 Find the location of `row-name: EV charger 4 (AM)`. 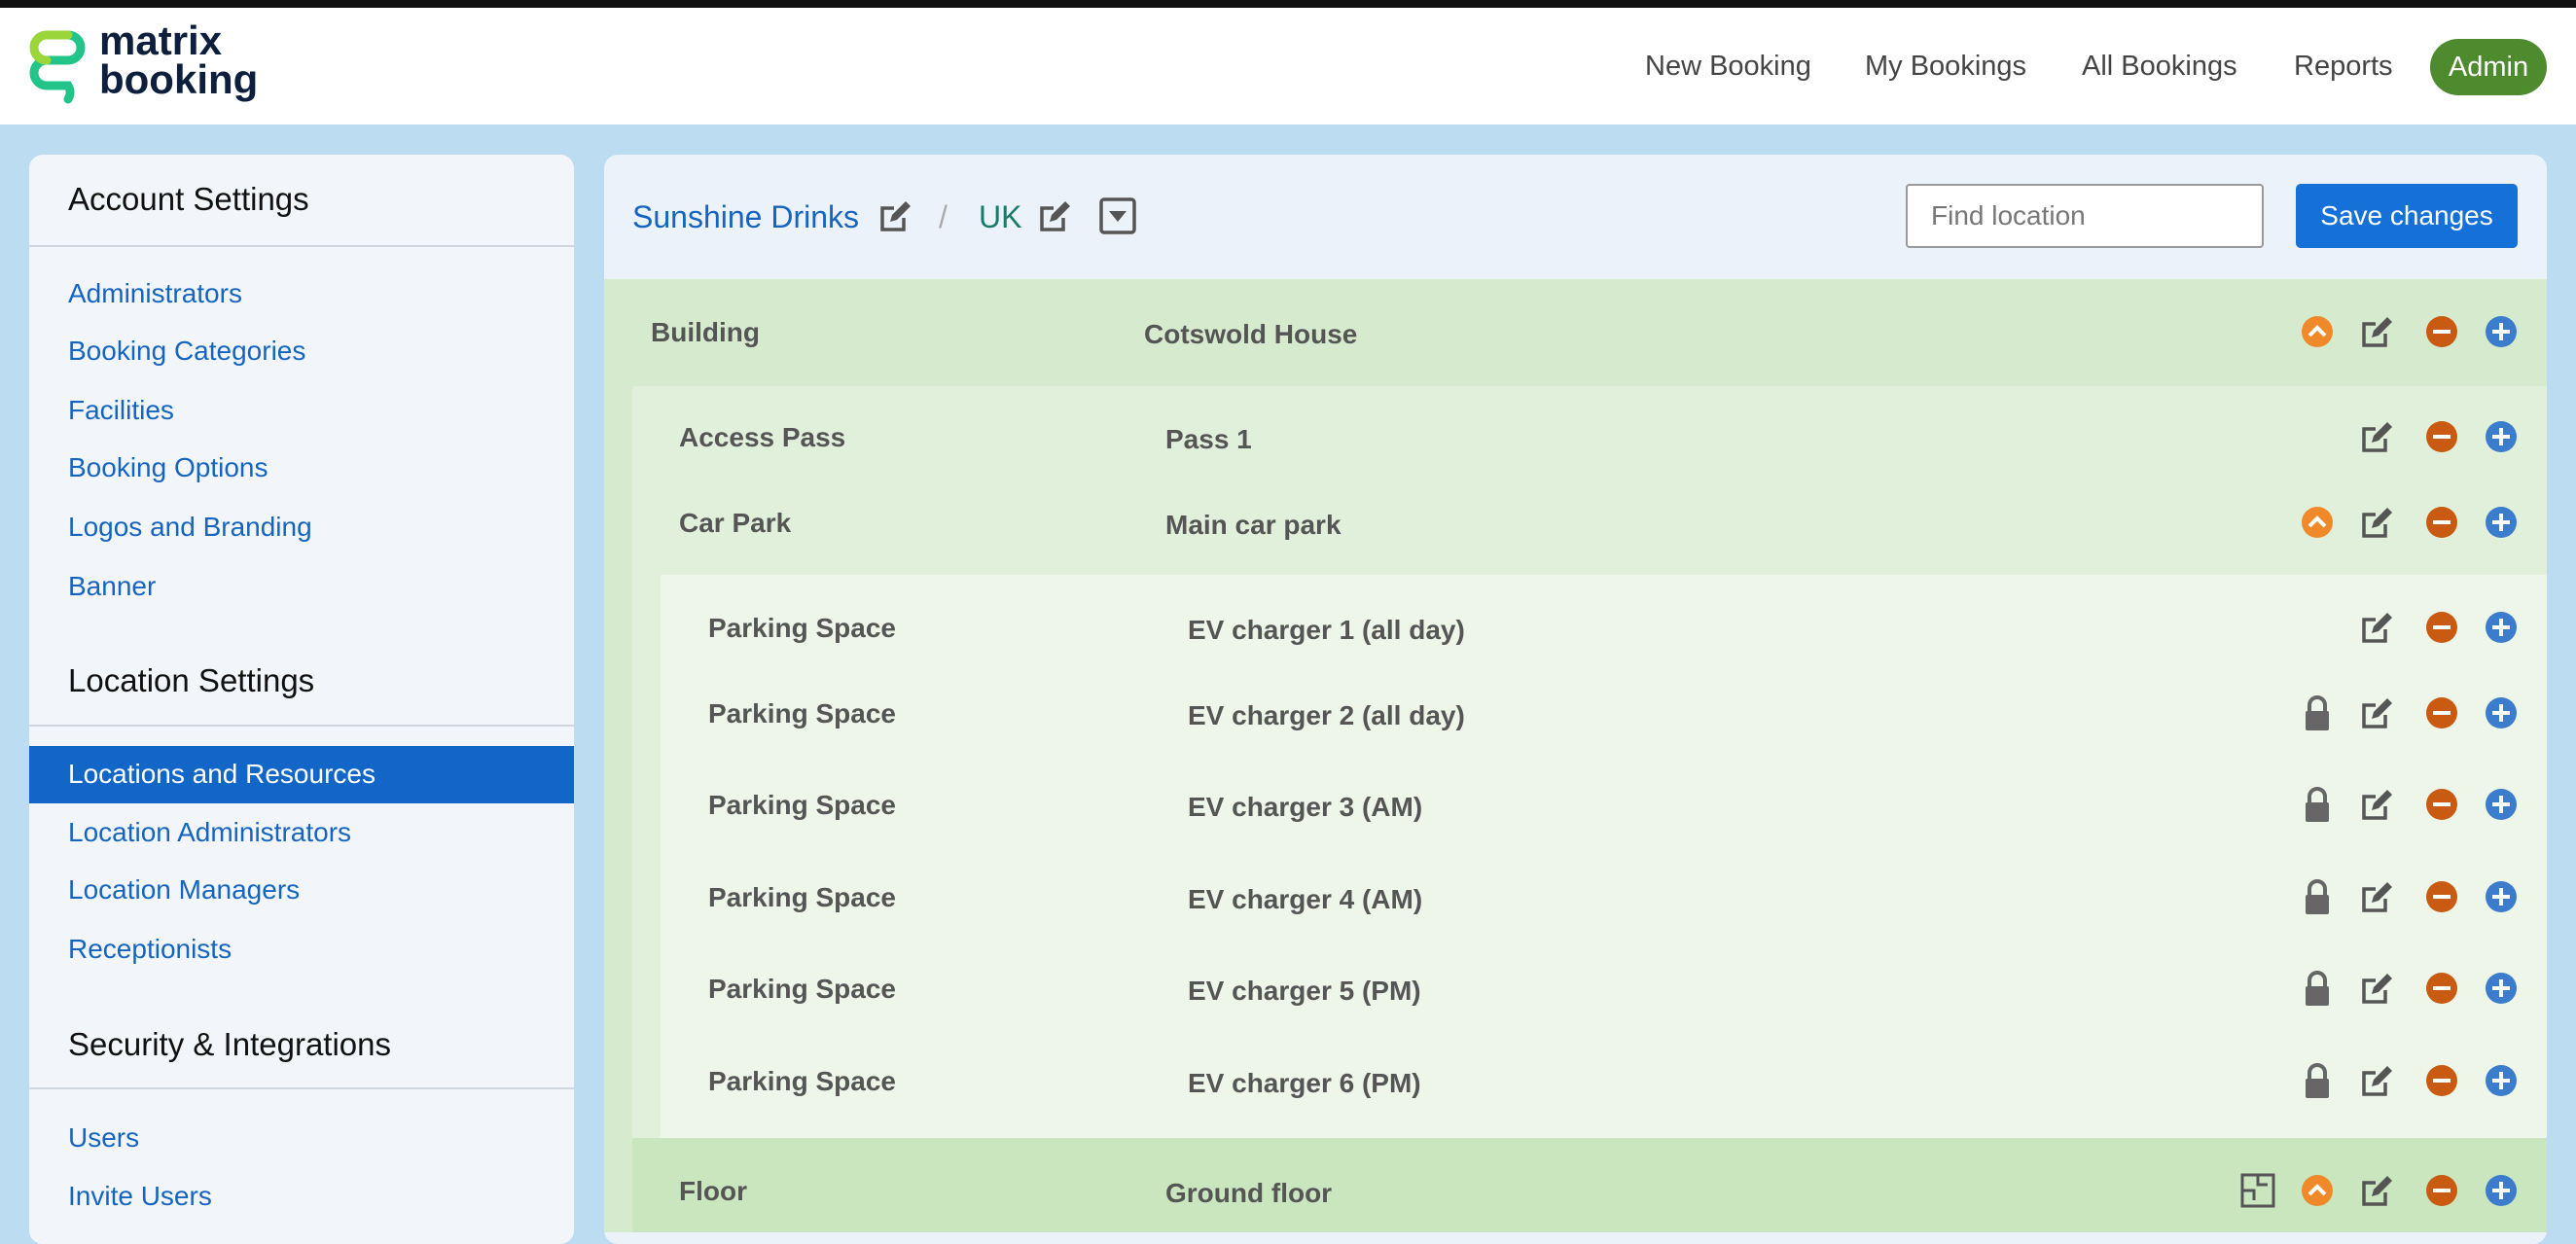

row-name: EV charger 4 (AM) is located at coordinates (1305, 899).